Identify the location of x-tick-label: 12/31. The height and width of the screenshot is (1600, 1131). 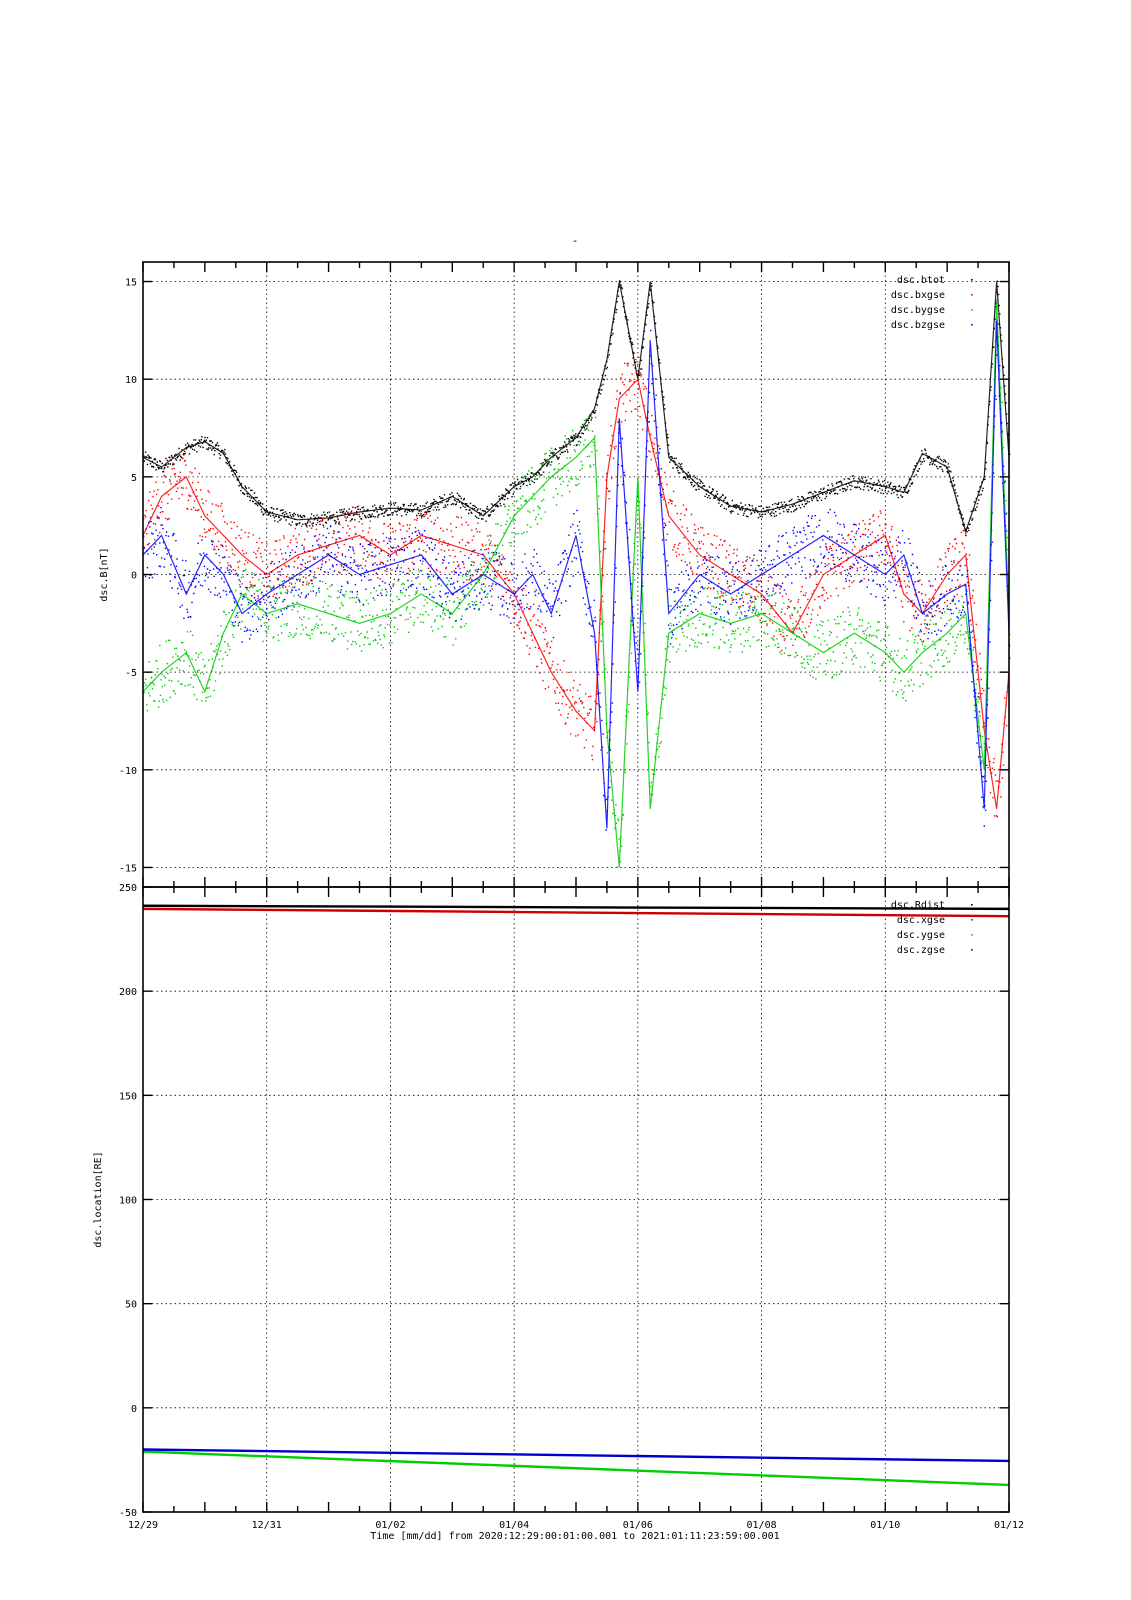
(267, 1525).